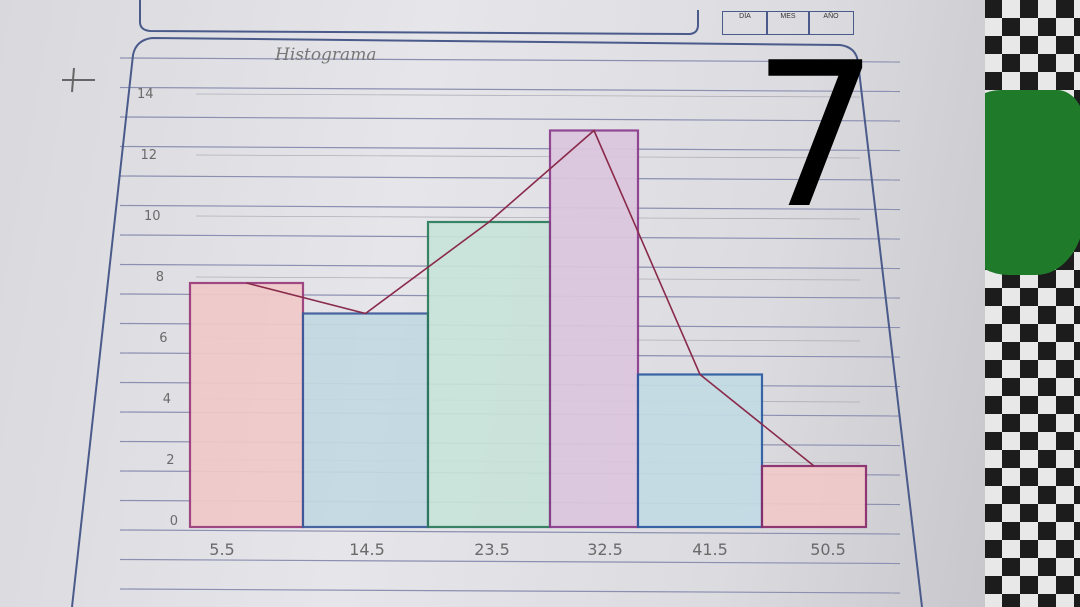  I want to click on x-tick-label: 50.5, so click(828, 549).